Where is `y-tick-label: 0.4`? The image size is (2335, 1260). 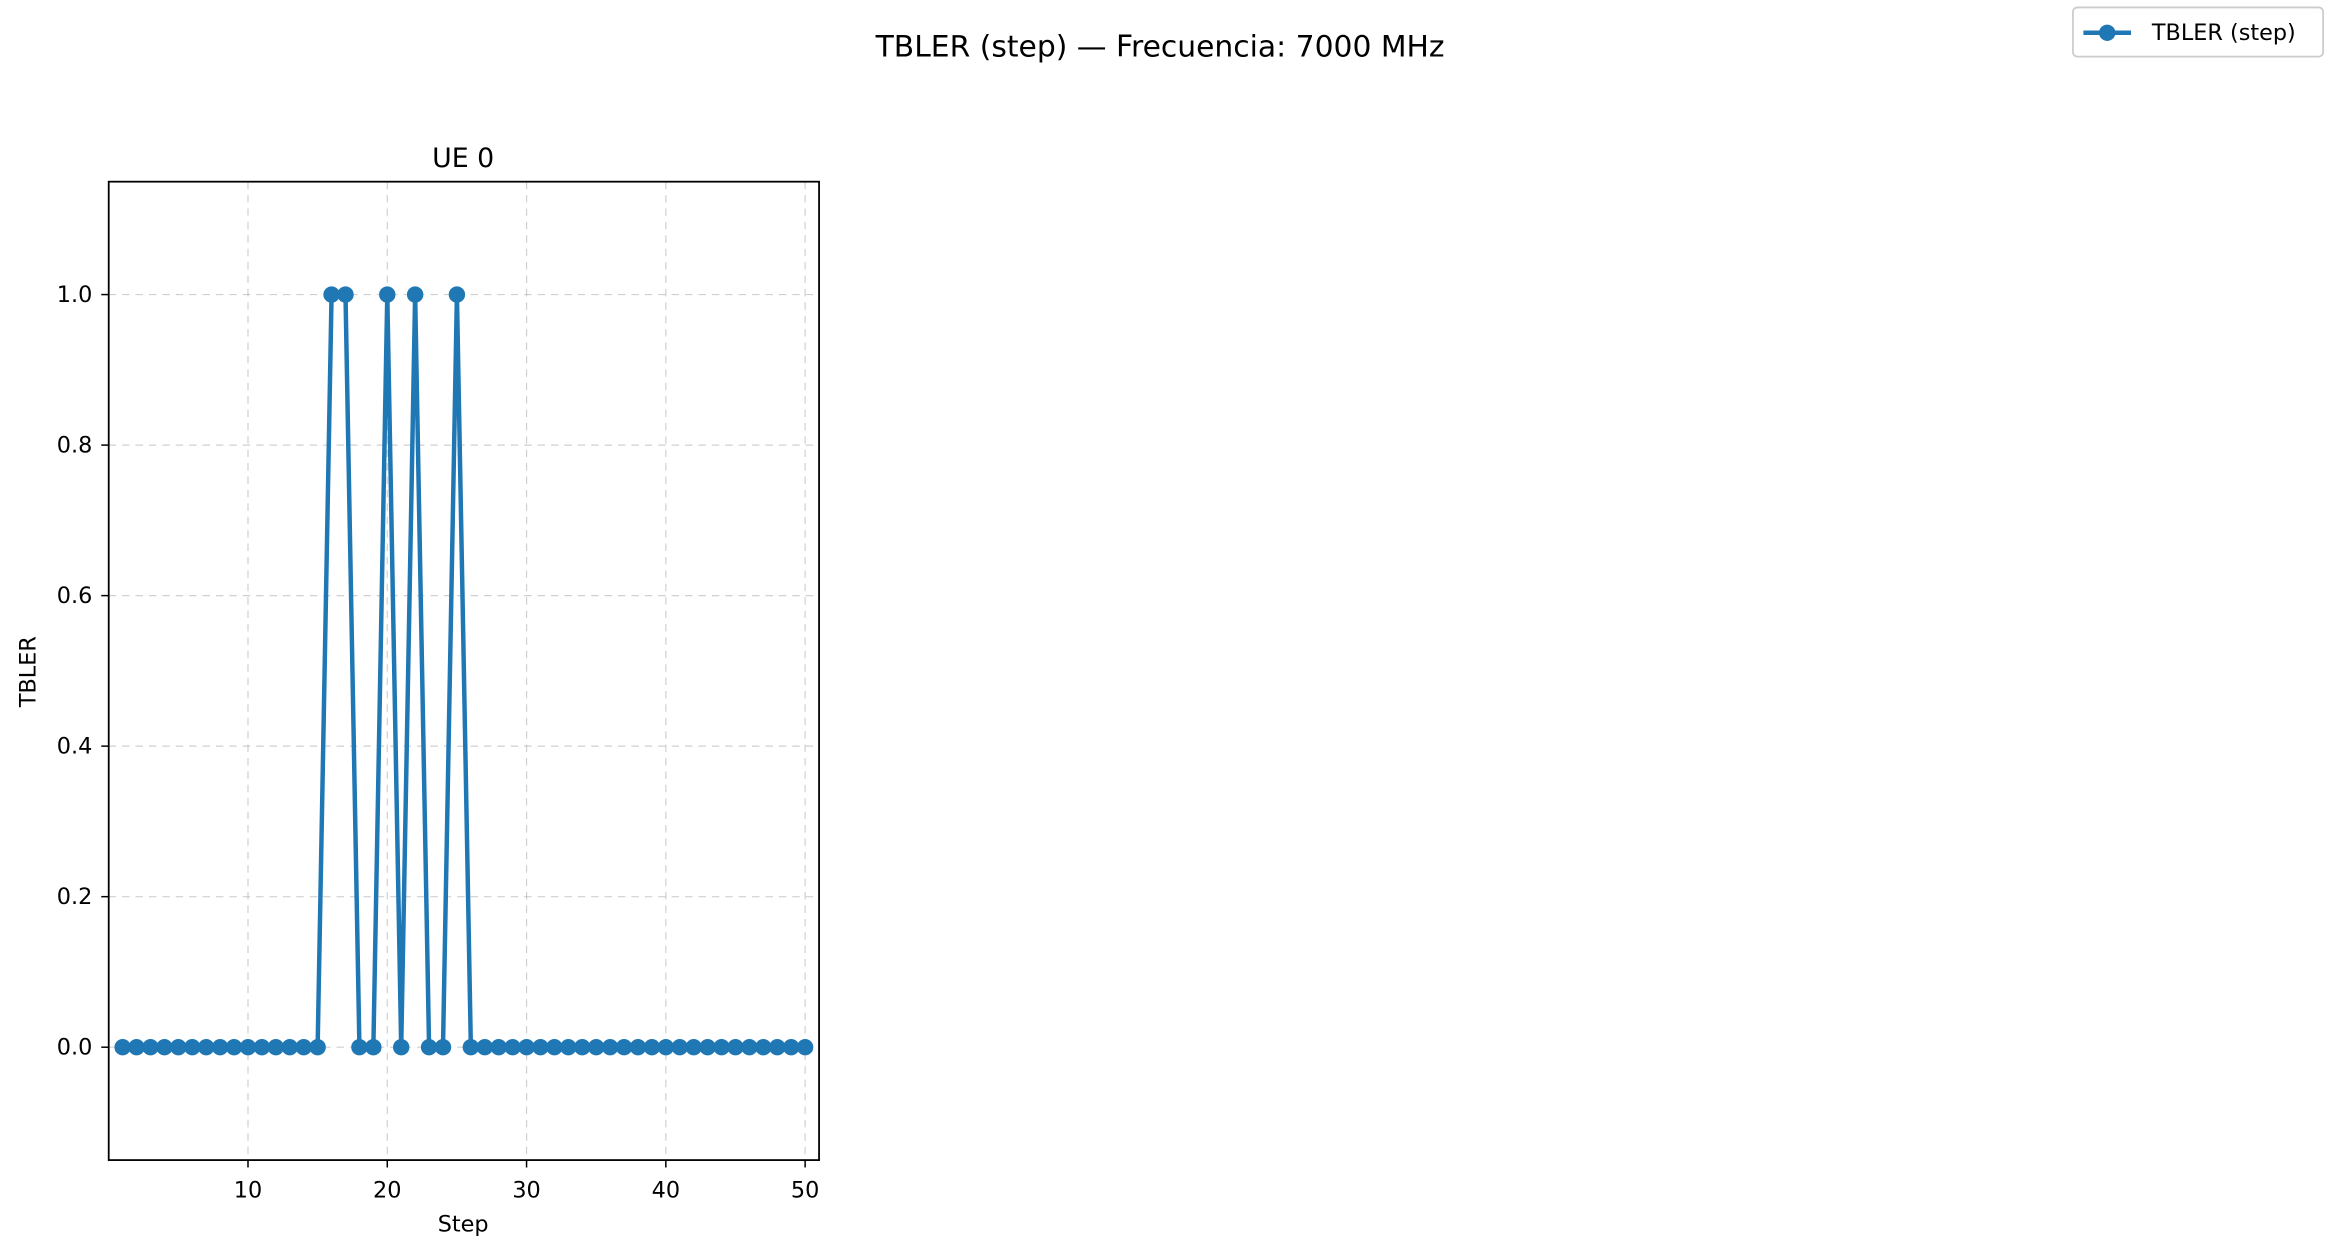 y-tick-label: 0.4 is located at coordinates (75, 747).